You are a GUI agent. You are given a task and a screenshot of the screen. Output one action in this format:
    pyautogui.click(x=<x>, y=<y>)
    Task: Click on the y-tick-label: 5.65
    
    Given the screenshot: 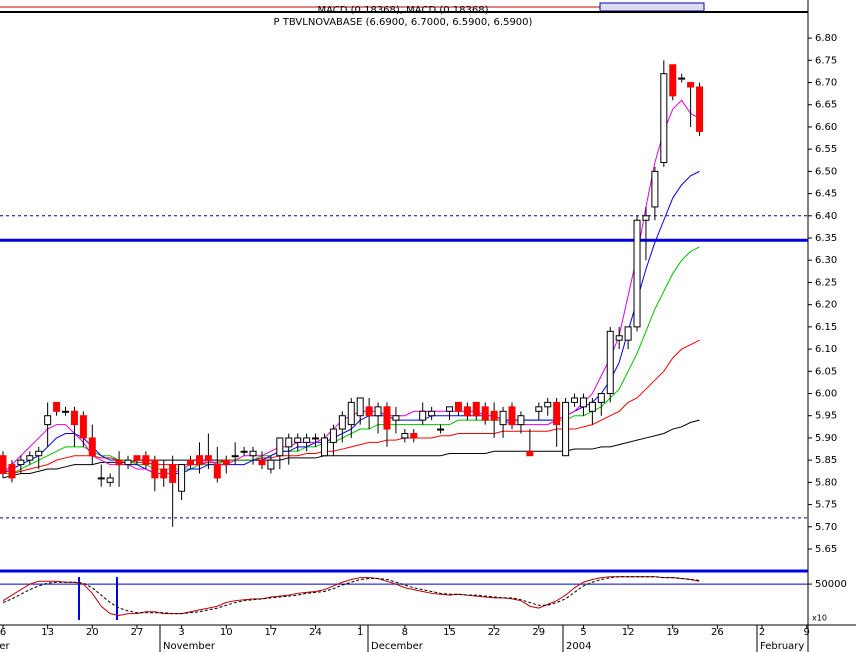 What is the action you would take?
    pyautogui.click(x=826, y=549)
    